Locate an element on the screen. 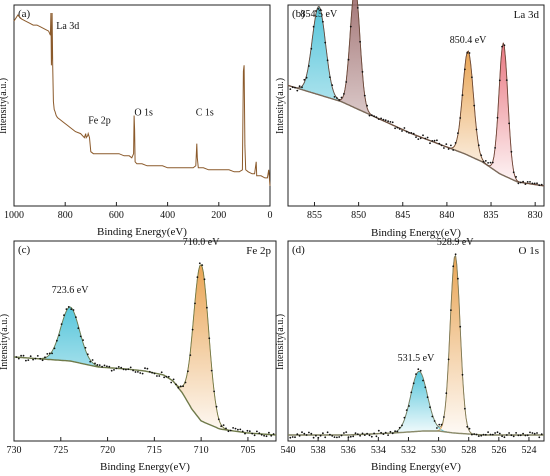 The width and height of the screenshot is (550, 476). peak-label: 723.6 eV is located at coordinates (70, 290).